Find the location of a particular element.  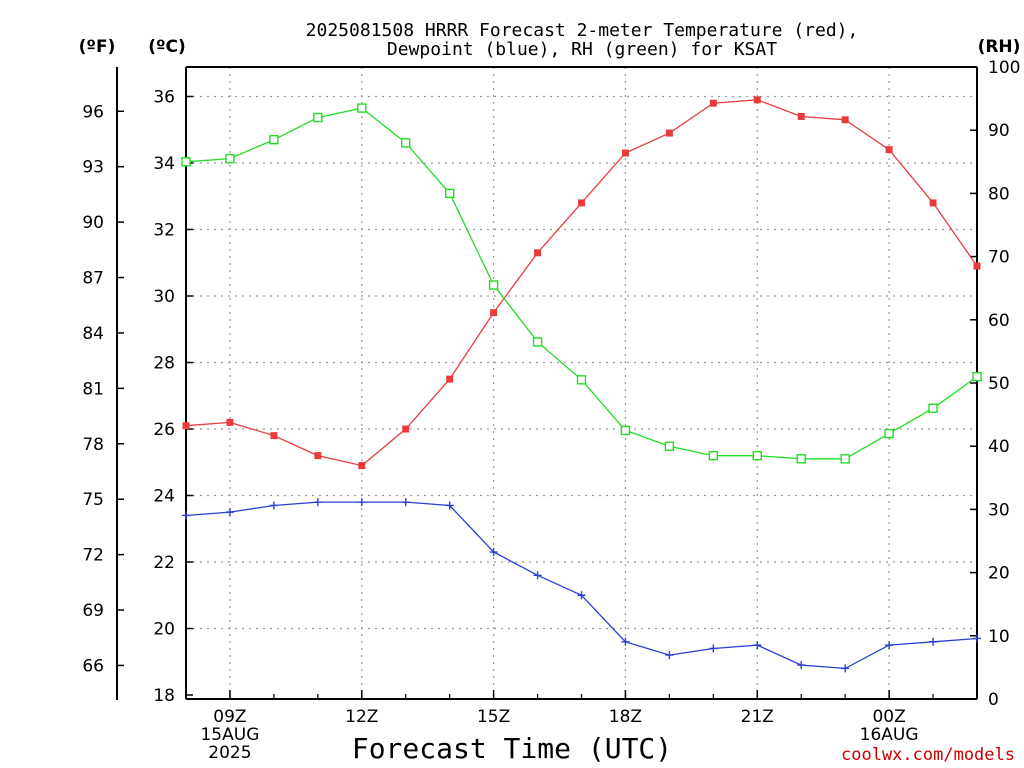

x-tick-label: 00Z is located at coordinates (888, 717).